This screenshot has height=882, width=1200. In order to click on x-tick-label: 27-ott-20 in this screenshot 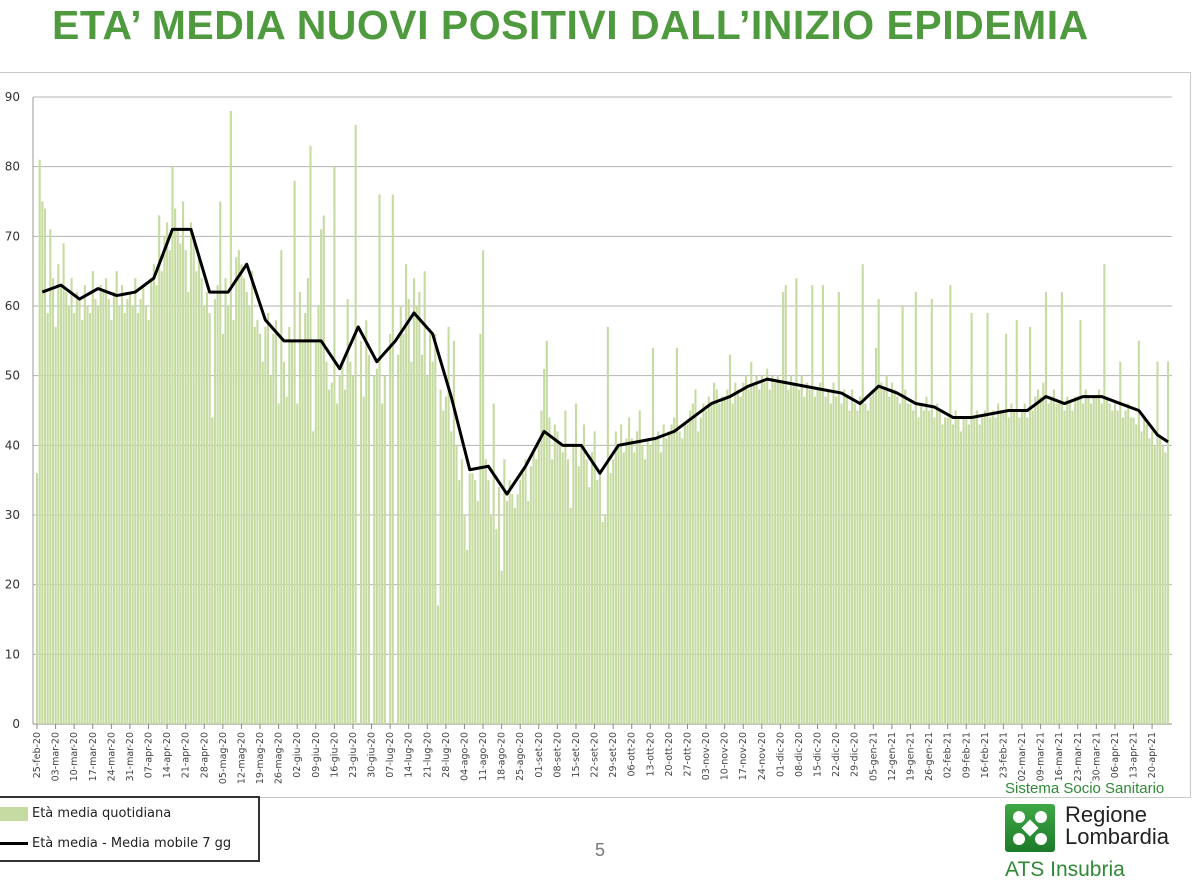, I will do `click(687, 754)`.